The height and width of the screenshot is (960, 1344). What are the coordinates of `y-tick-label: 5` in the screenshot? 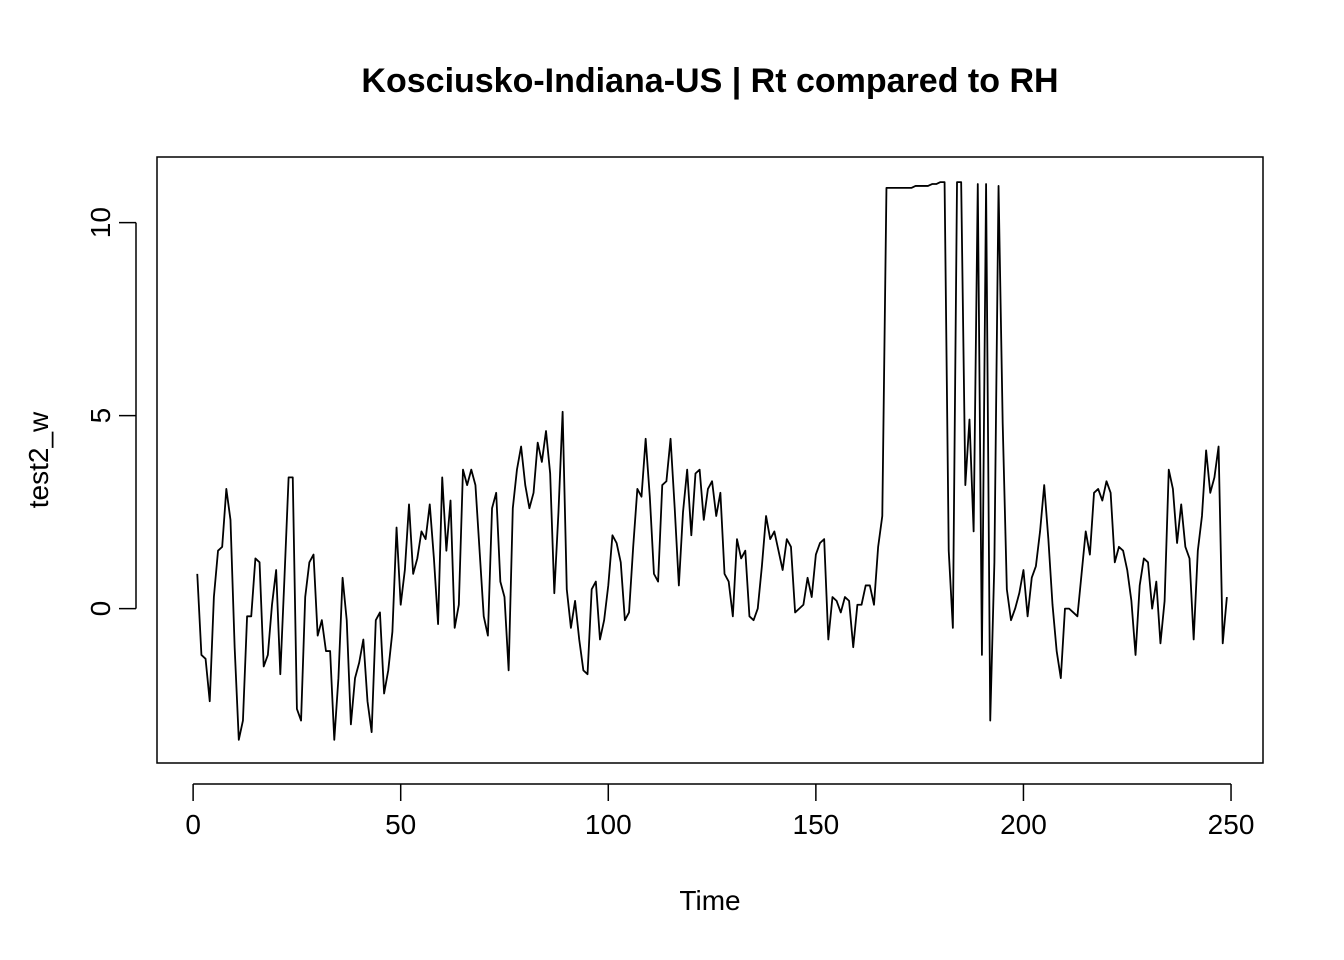 It's located at (100, 416).